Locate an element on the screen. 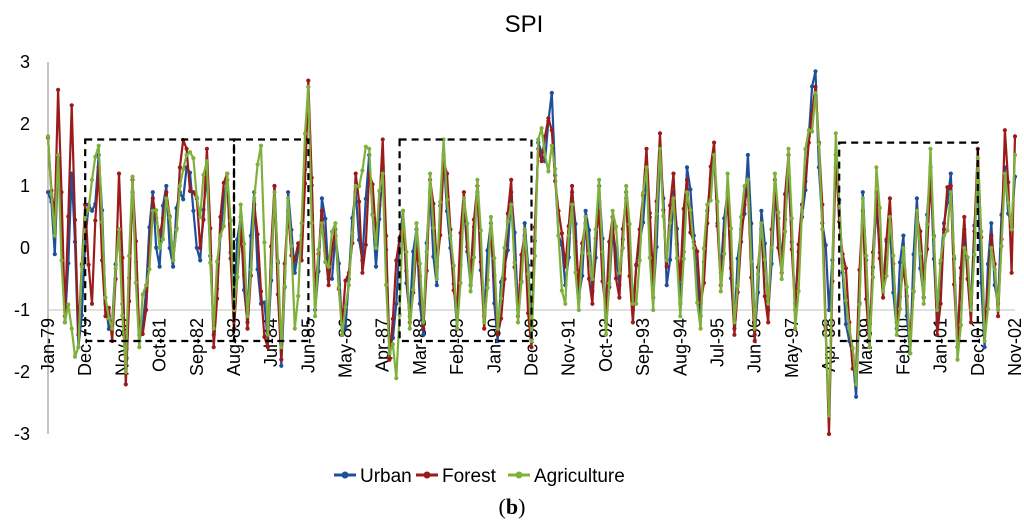 Image resolution: width=1024 pixels, height=526 pixels. x-tick-label: Sep-93 is located at coordinates (643, 347).